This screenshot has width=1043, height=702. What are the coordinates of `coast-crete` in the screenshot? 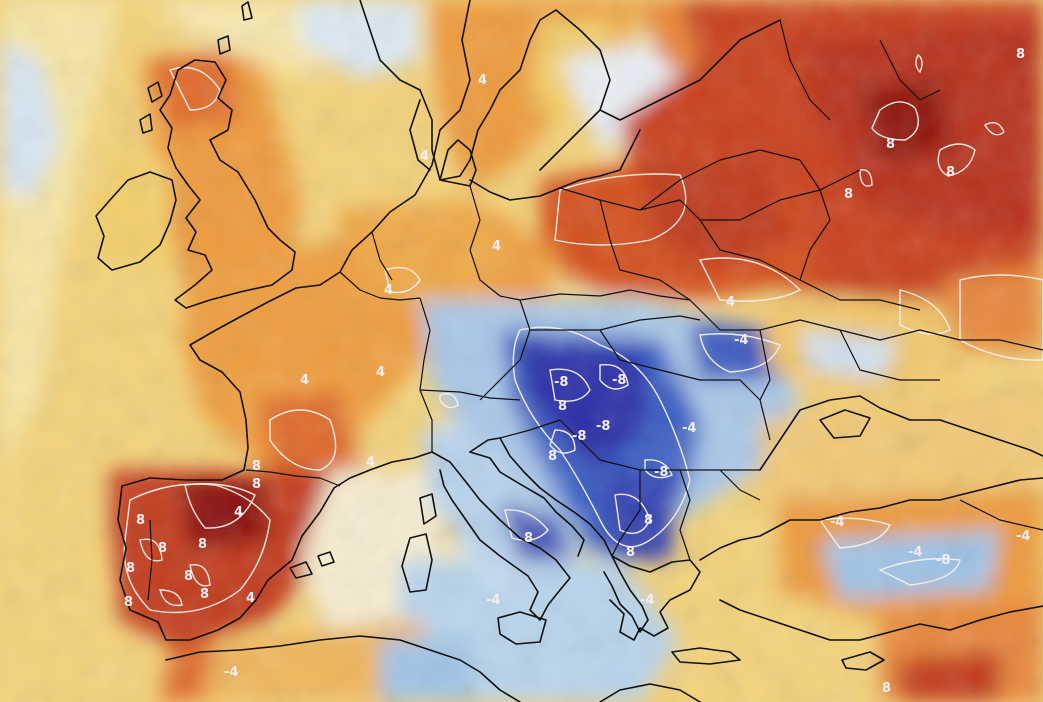 It's located at (706, 656).